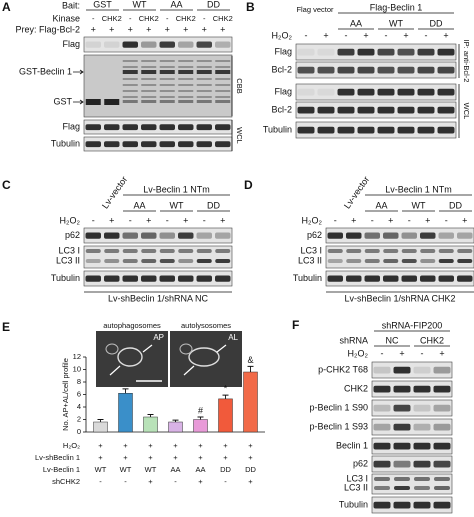 The height and width of the screenshot is (517, 474). I want to click on panel-letter: D, so click(248, 185).